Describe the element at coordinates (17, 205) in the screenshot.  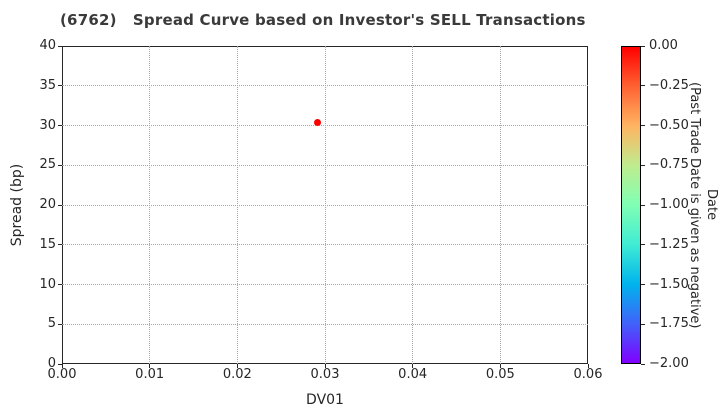
I see `y-axis-label: Spread (bp)` at that location.